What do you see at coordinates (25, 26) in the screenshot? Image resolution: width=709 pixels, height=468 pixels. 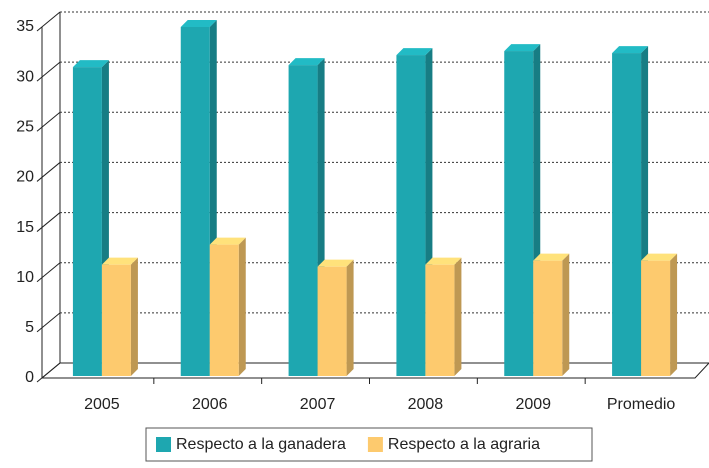 I see `y-tick-label: 35` at bounding box center [25, 26].